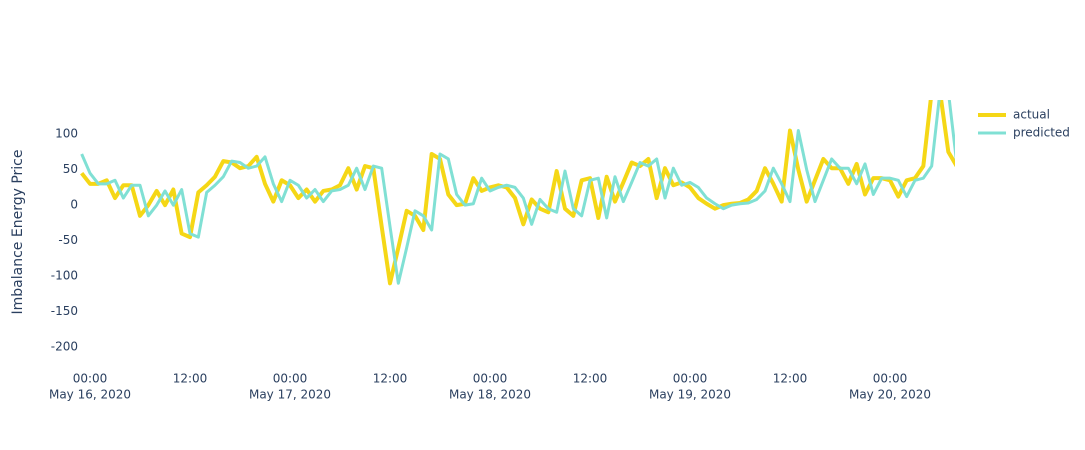  Describe the element at coordinates (66, 134) in the screenshot. I see `y-tick-label: 100` at that location.